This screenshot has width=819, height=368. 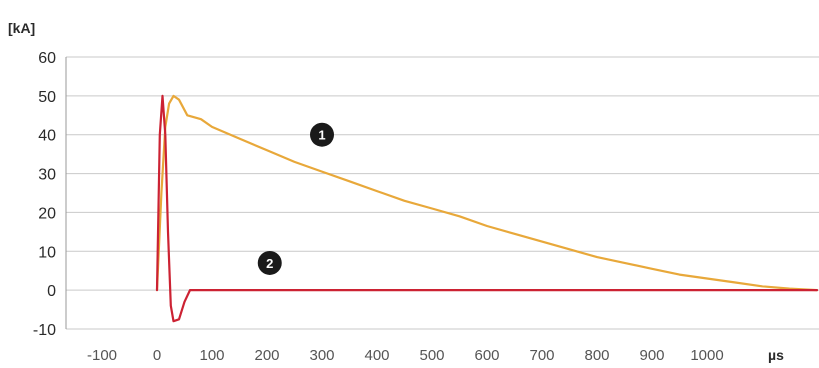 I want to click on y-unit-label: [kA], so click(x=21, y=28).